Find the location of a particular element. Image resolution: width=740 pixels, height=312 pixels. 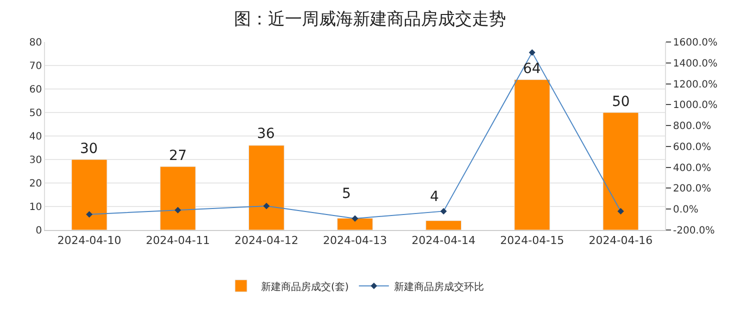

x-tick-label: 2024-04-16 is located at coordinates (620, 241).